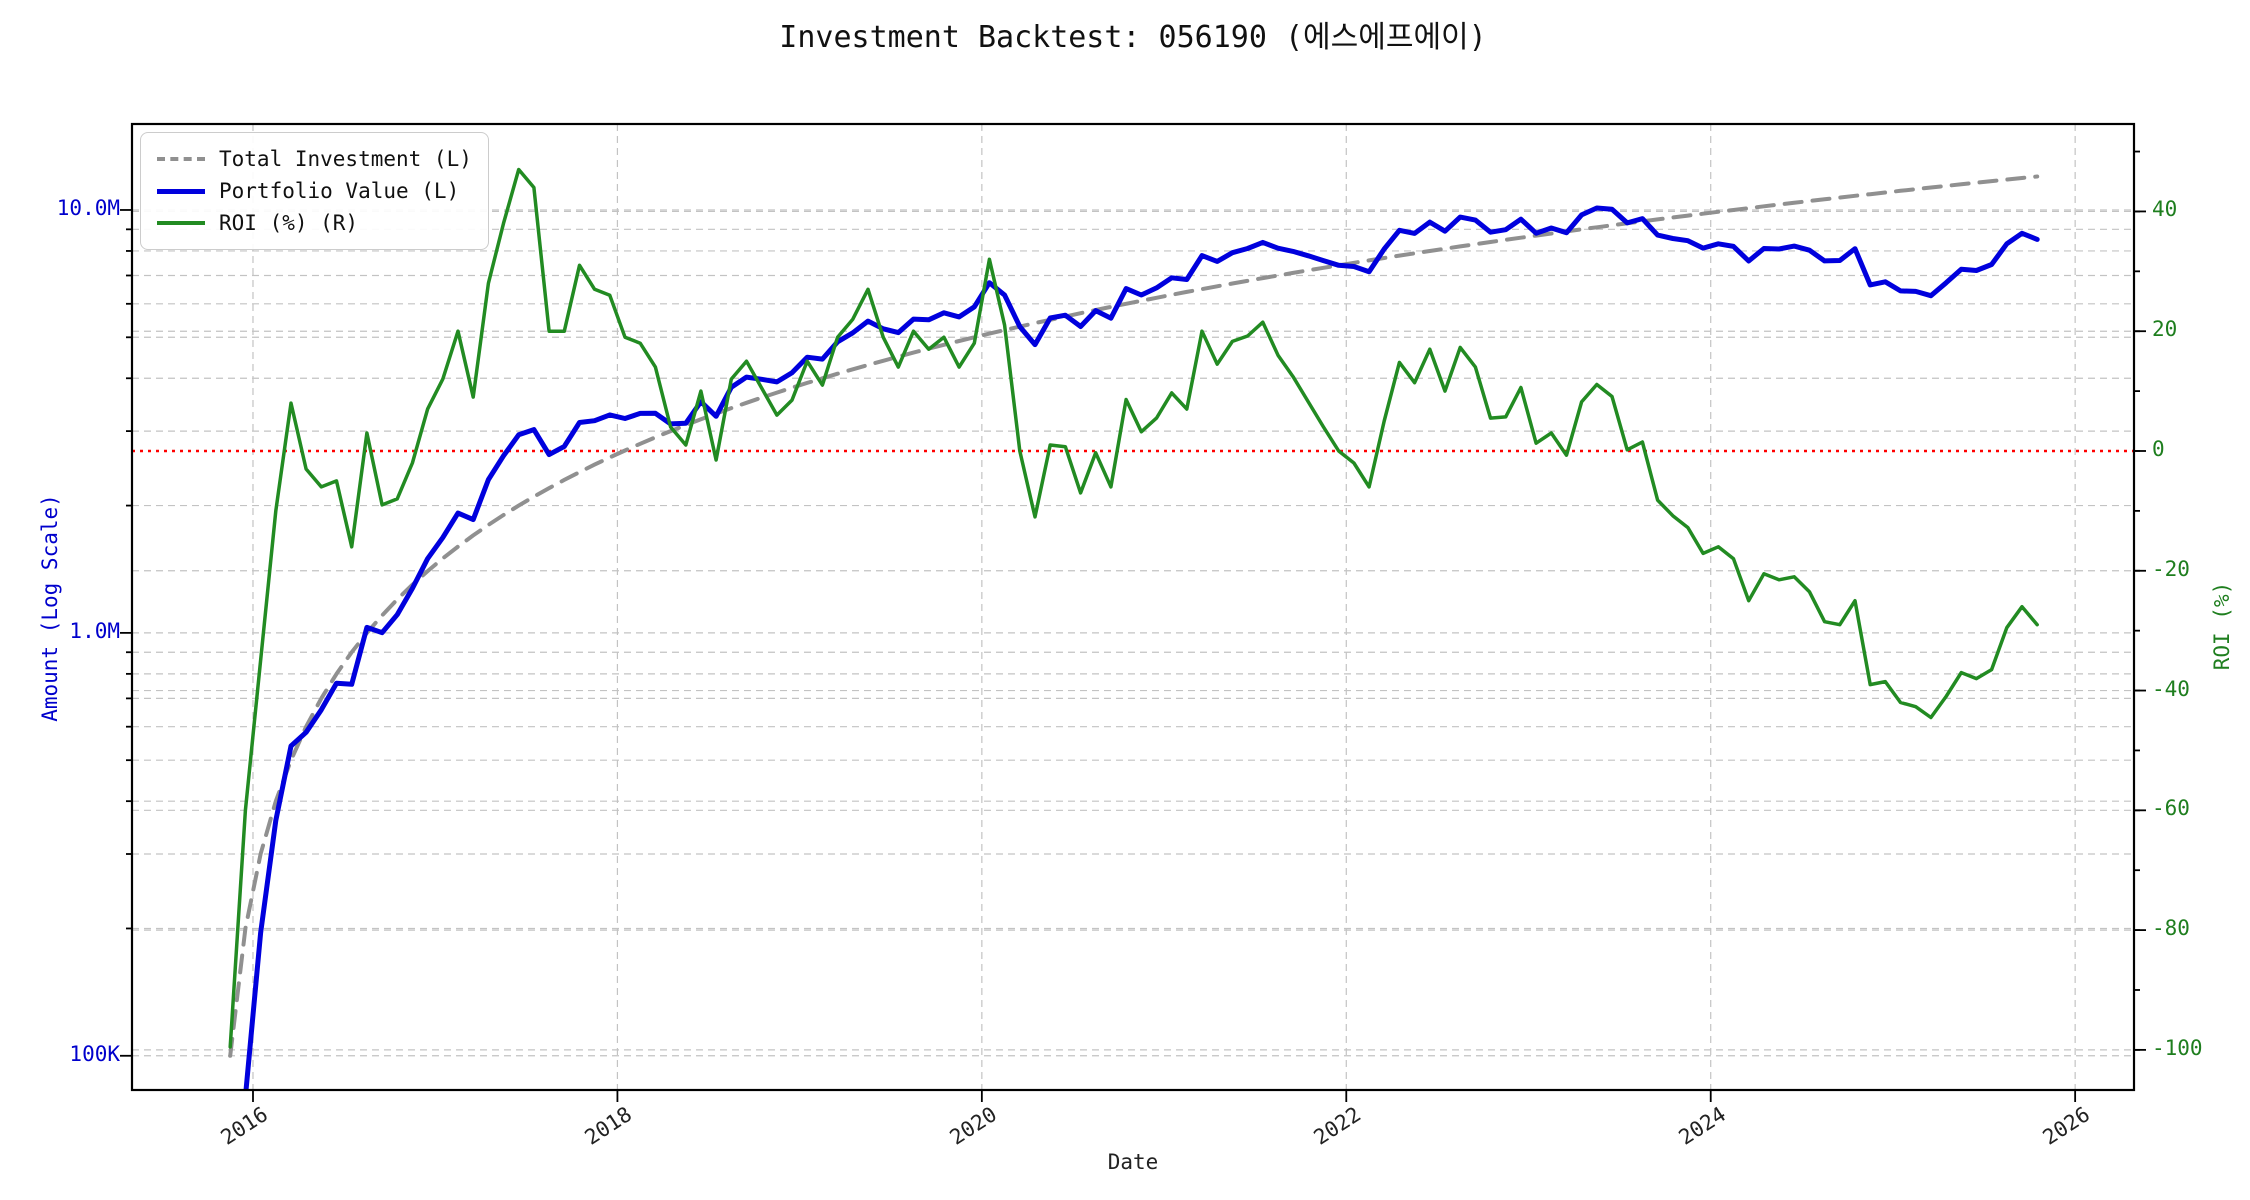 This screenshot has width=2250, height=1200. I want to click on legend-item-total-investment: Total Investment (L), so click(314, 159).